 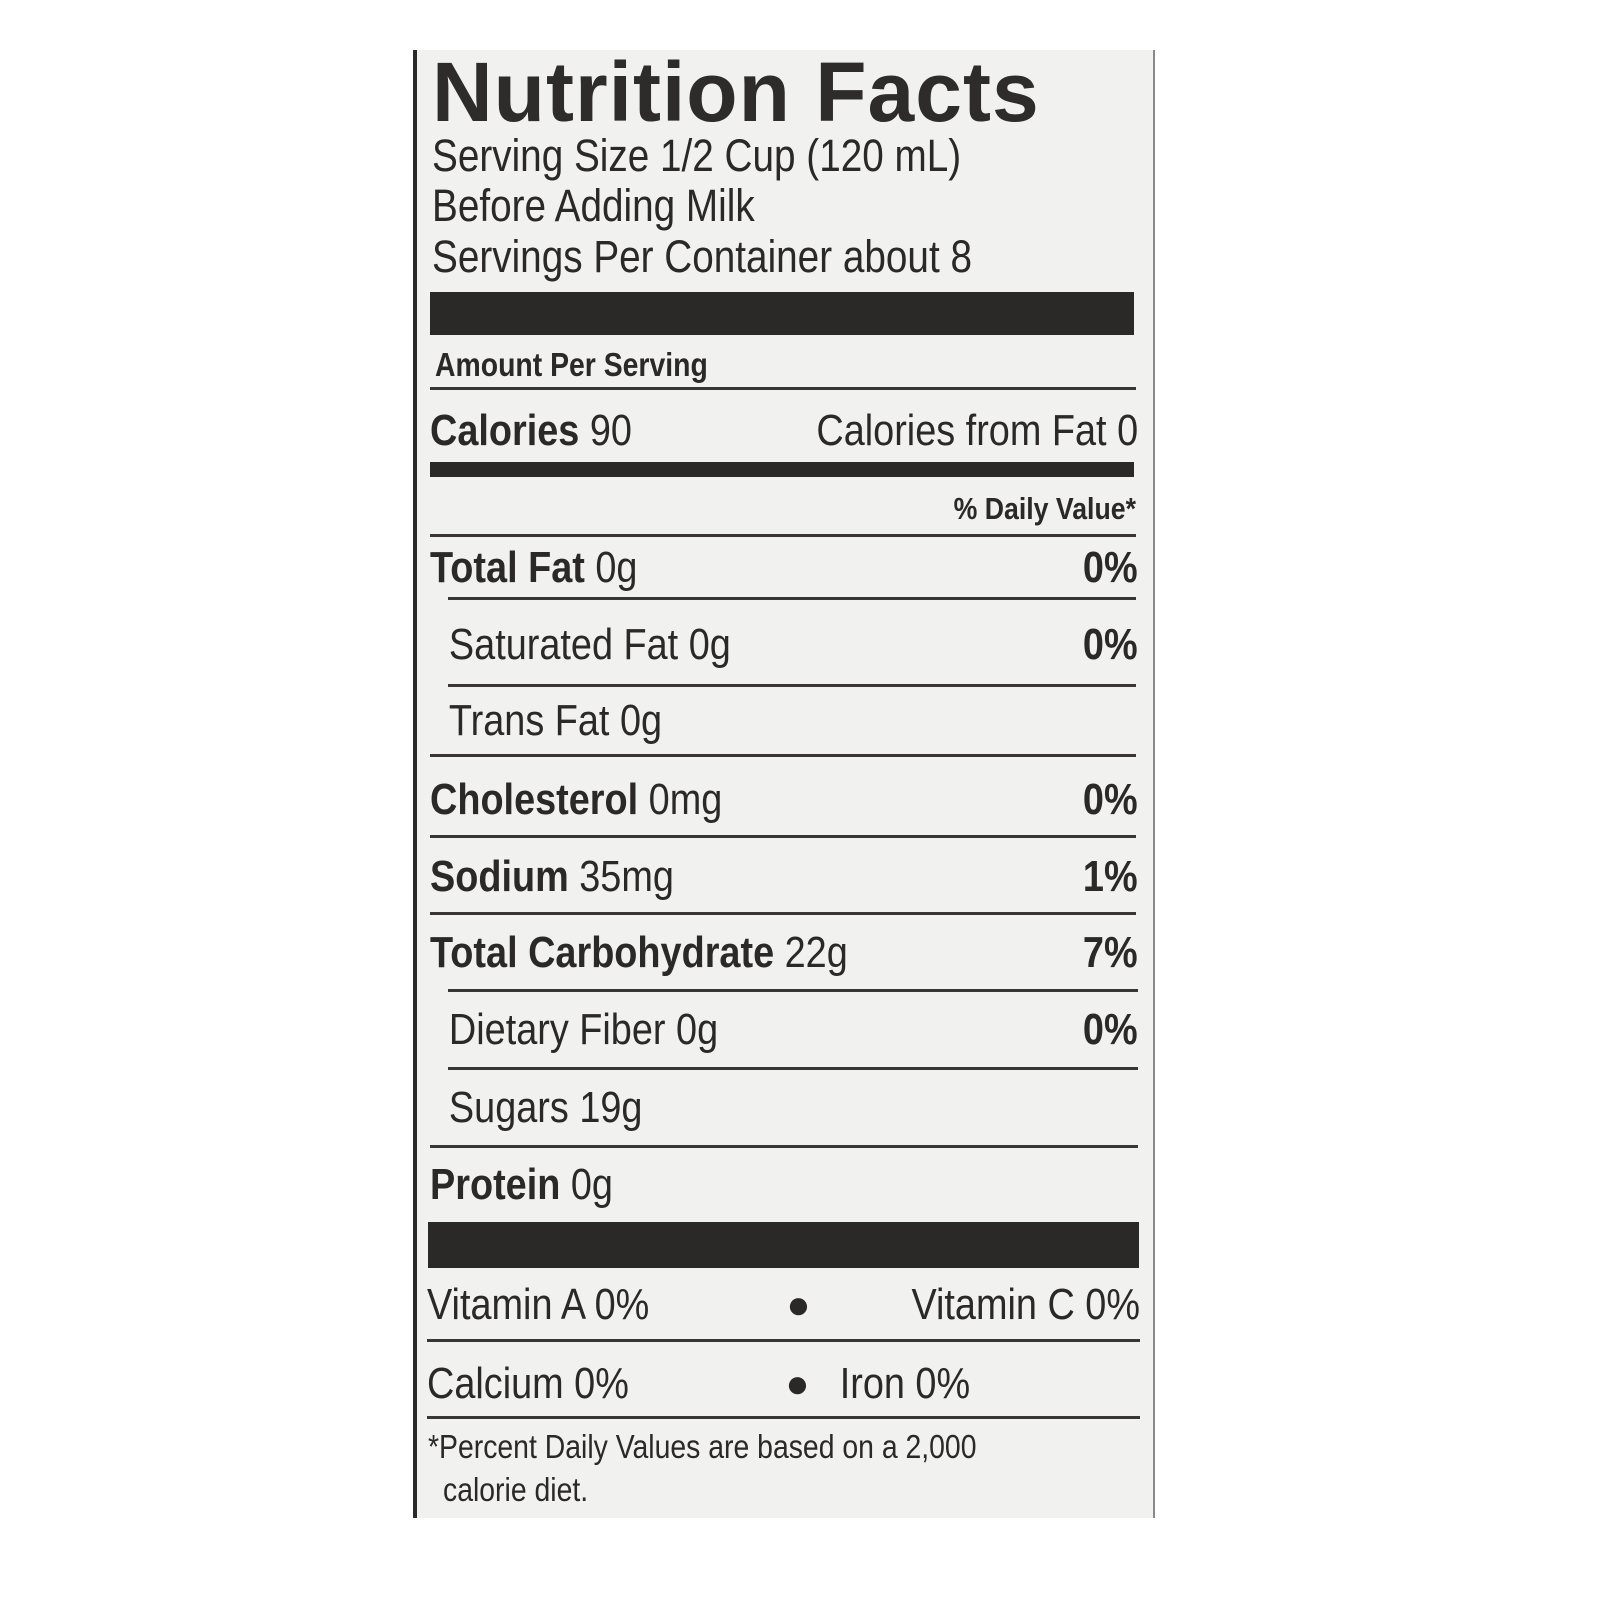 What do you see at coordinates (784, 431) in the screenshot?
I see `calories-row: Calories 90 Calories from Fat 0` at bounding box center [784, 431].